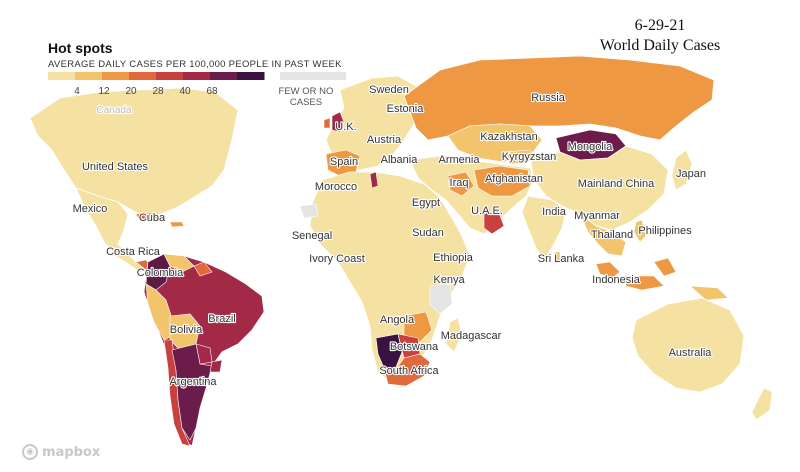 Image resolution: width=800 pixels, height=472 pixels. I want to click on country-label-spain: Spain, so click(344, 162).